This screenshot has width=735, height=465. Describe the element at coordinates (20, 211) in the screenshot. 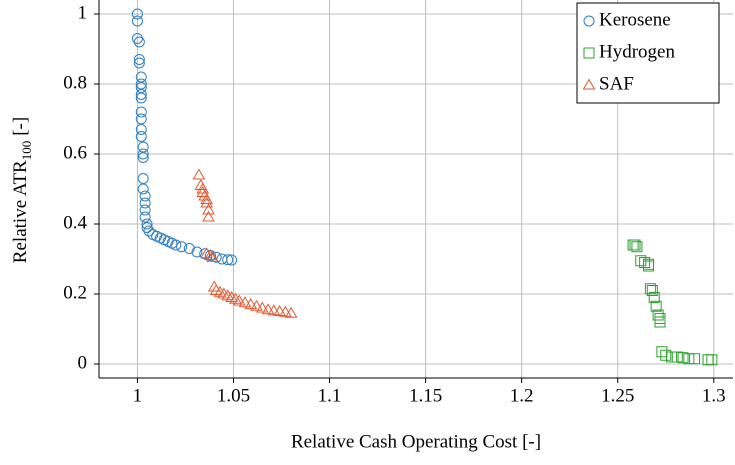

I see `y-label-main: Relative ATR` at that location.